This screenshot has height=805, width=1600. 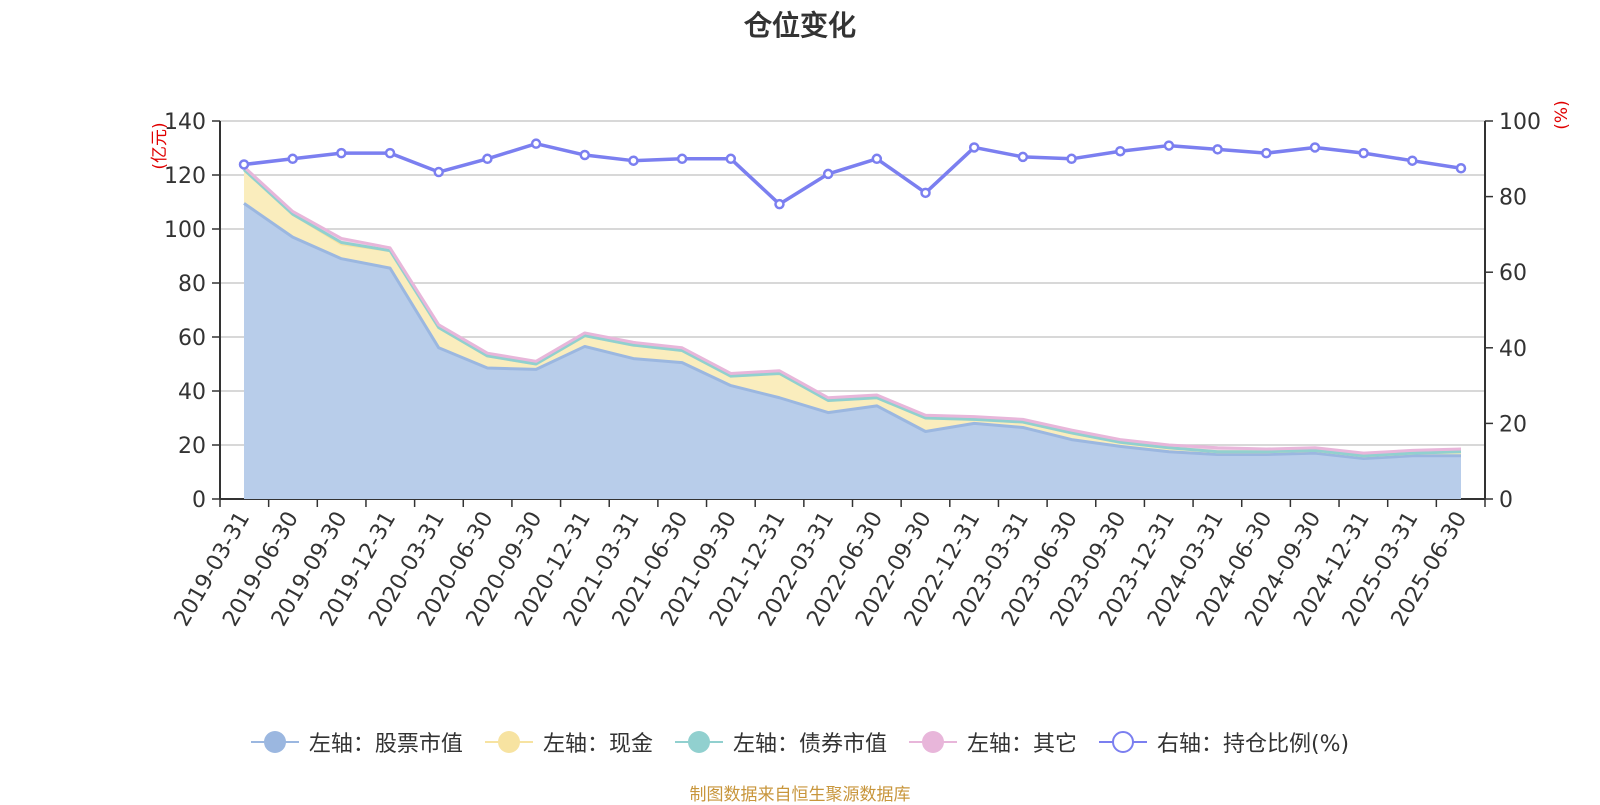 I want to click on legend-item: 右轴：持仓比例(%), so click(x=1224, y=742).